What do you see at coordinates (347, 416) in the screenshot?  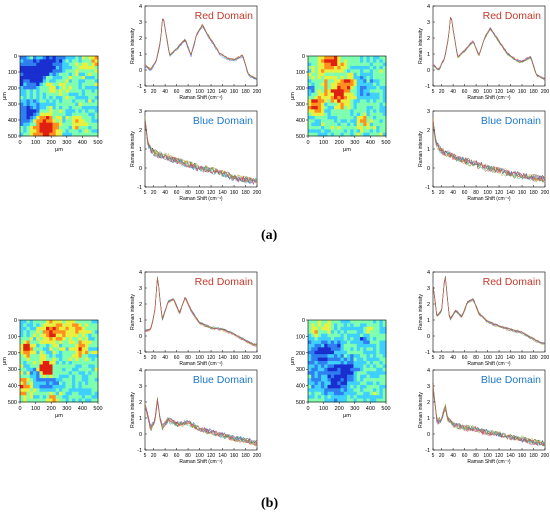 I see `x-axis-label: μm` at bounding box center [347, 416].